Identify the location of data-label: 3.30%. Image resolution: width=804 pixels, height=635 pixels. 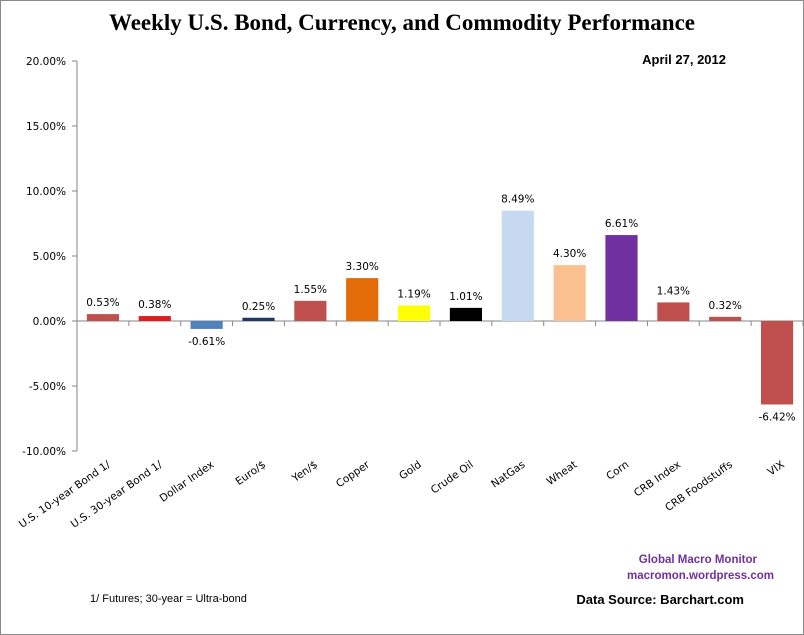
(362, 267).